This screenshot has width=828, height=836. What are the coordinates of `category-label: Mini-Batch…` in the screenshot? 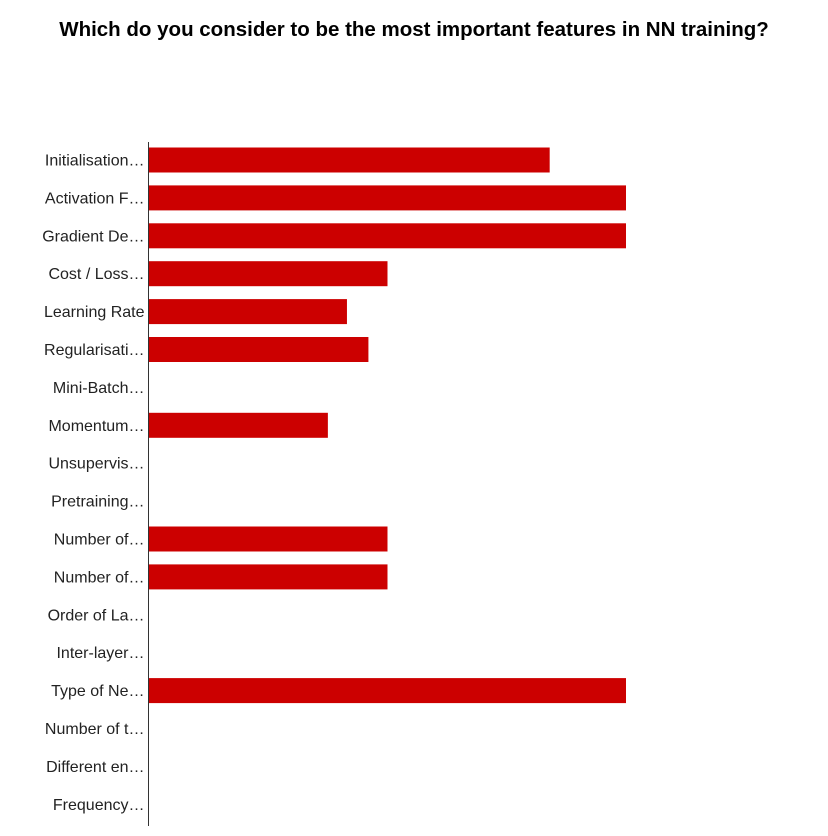 It's located at (99, 388).